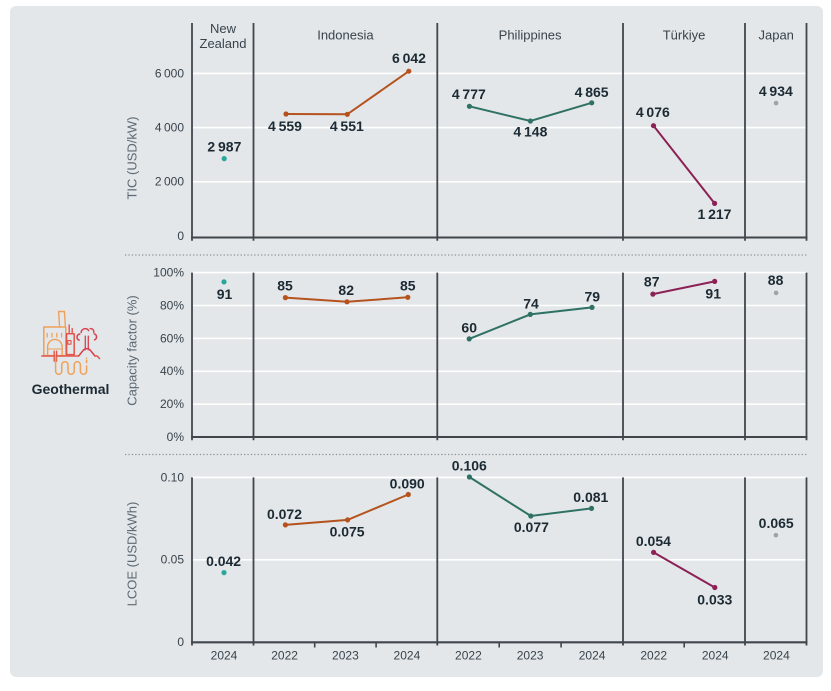 This screenshot has width=831, height=691. I want to click on svg-text: LCOE (USD/kWh), so click(132, 554).